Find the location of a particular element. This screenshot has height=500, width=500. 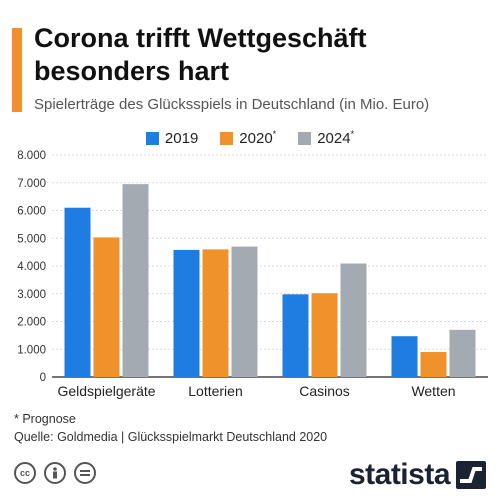

y-tick-label: 1.000 is located at coordinates (31, 350).